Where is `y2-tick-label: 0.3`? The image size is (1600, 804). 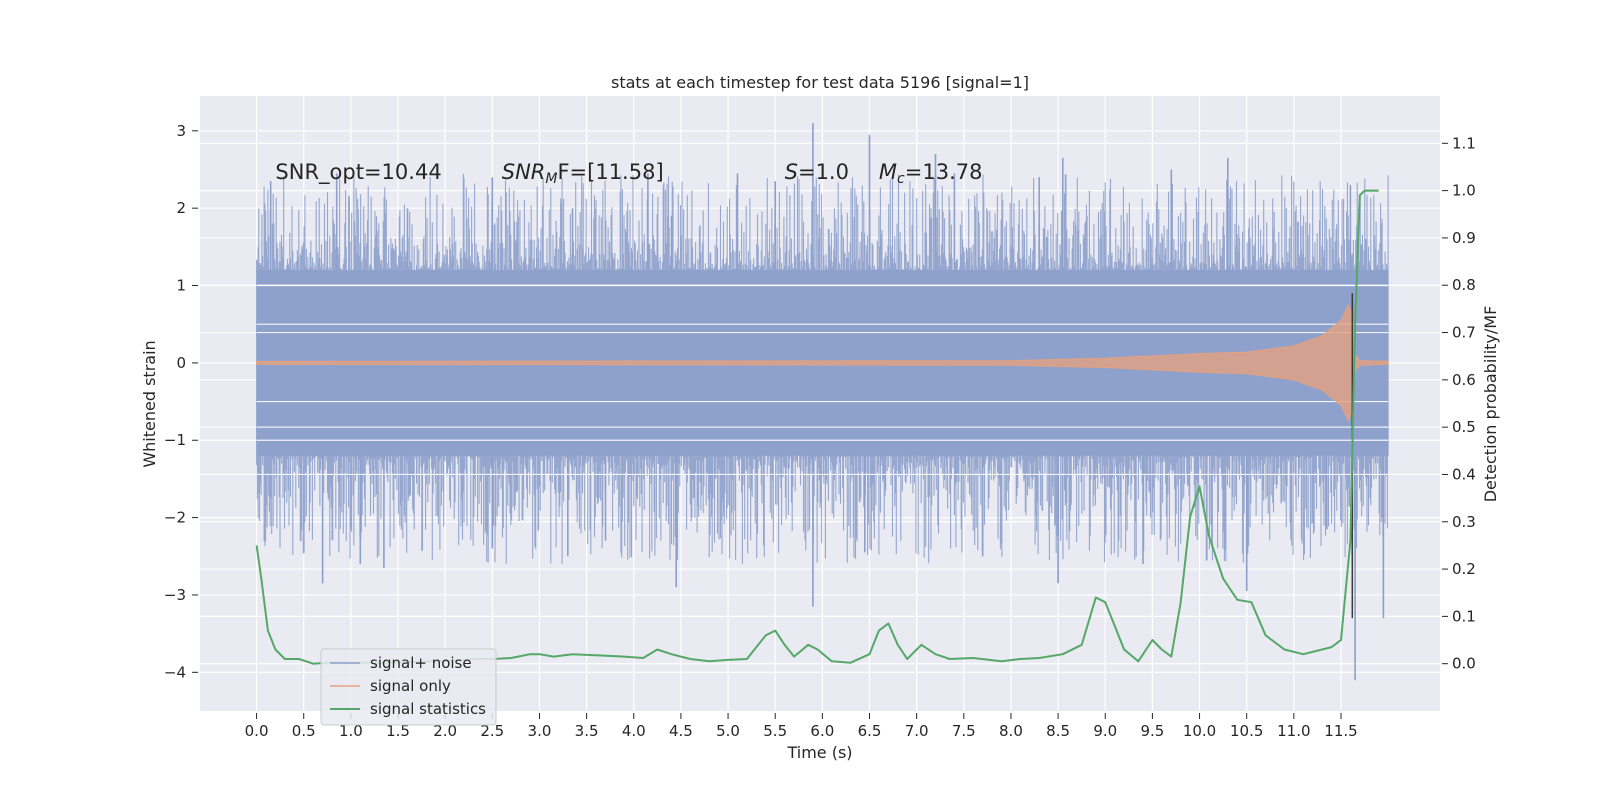
y2-tick-label: 0.3 is located at coordinates (1464, 522).